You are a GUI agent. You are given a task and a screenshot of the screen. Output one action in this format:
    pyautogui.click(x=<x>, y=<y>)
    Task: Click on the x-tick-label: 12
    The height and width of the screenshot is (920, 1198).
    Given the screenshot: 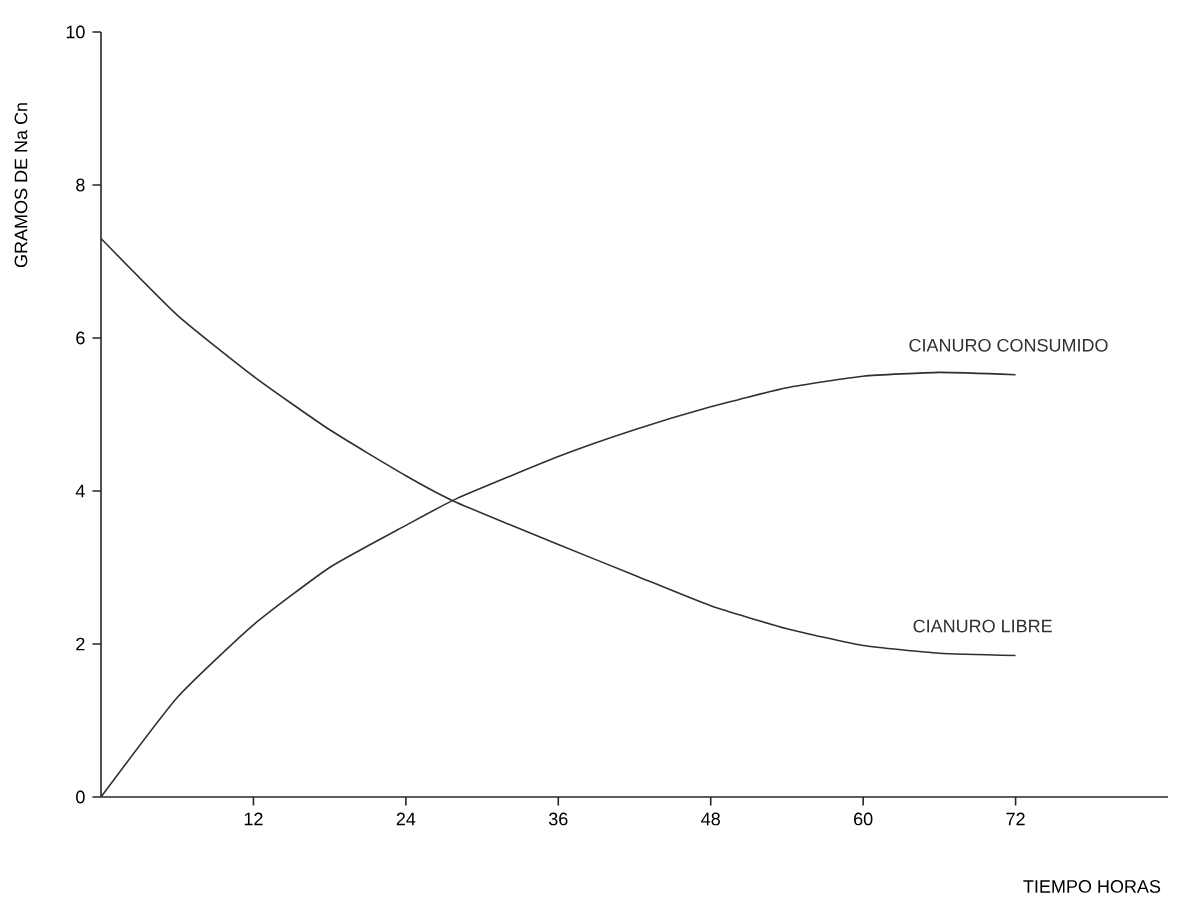 What is the action you would take?
    pyautogui.click(x=253, y=819)
    